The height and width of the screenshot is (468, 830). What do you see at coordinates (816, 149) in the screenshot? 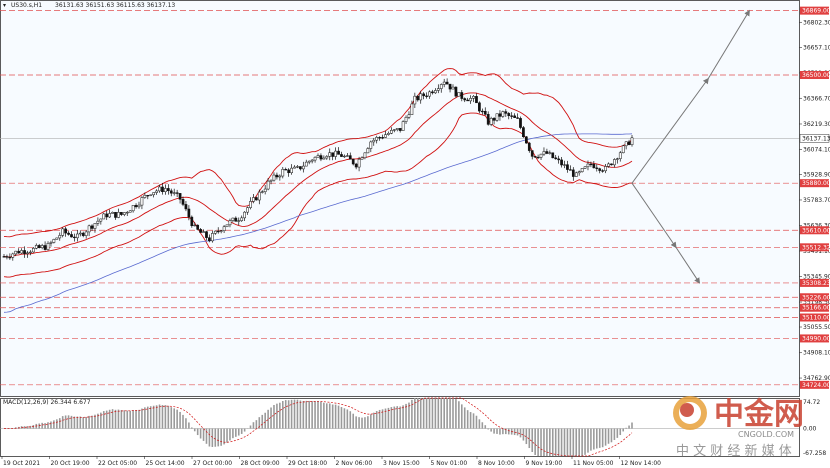
I see `price-tick-label: 36074.10` at bounding box center [816, 149].